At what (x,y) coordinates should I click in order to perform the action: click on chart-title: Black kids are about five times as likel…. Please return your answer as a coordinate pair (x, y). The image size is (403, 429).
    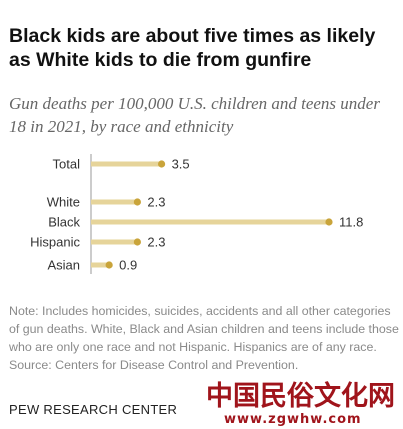
    Looking at the image, I should click on (192, 48).